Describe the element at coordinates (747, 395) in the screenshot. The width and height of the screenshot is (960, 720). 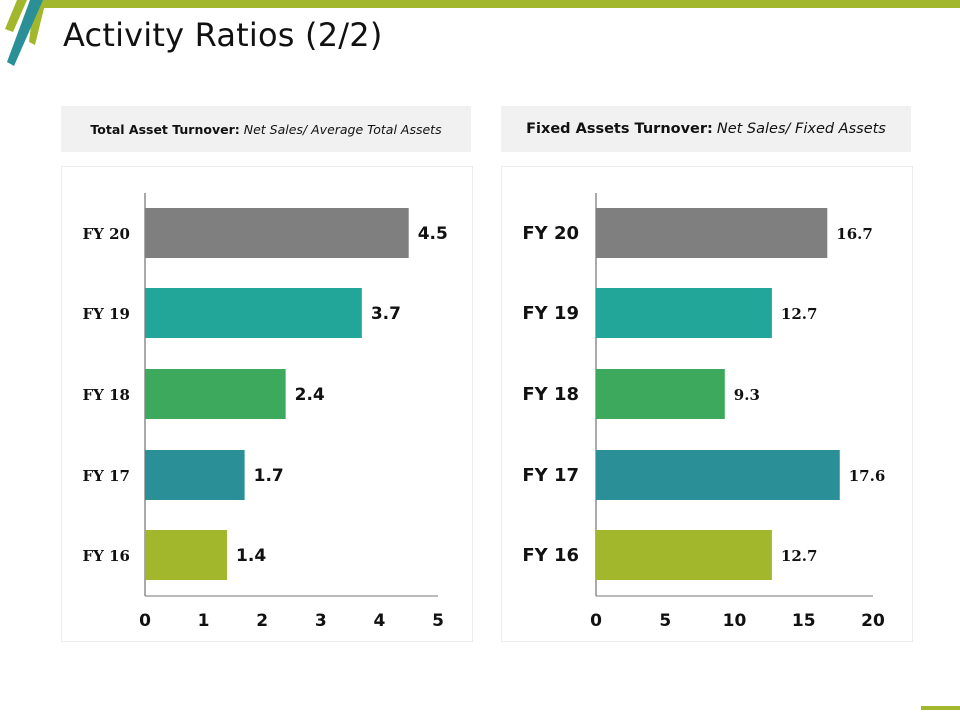
I see `data-label: 9.3` at that location.